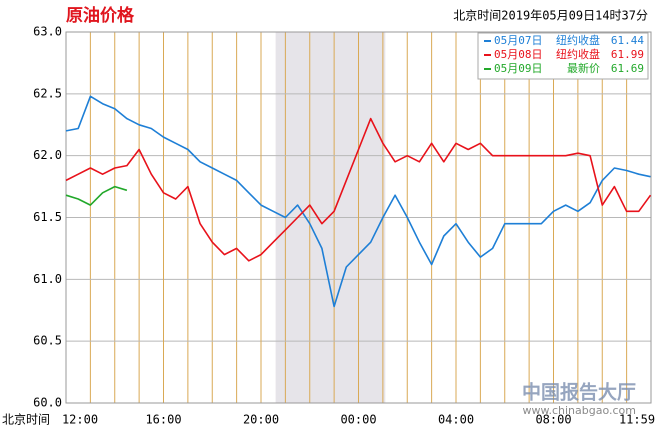 The width and height of the screenshot is (658, 436). What do you see at coordinates (553, 420) in the screenshot?
I see `x-tick-label: 08:00` at bounding box center [553, 420].